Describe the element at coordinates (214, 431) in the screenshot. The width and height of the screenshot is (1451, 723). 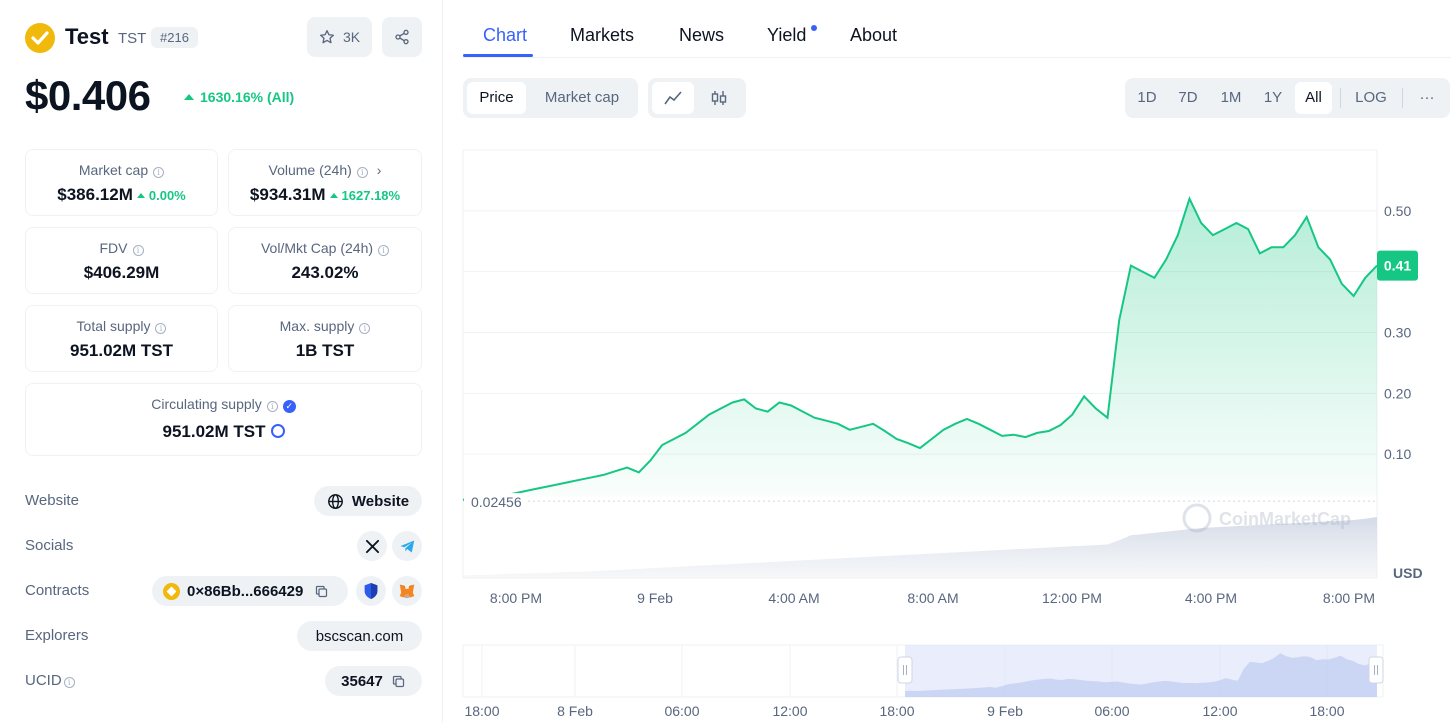
I see `circulating-supply-value: 951.02M TST` at that location.